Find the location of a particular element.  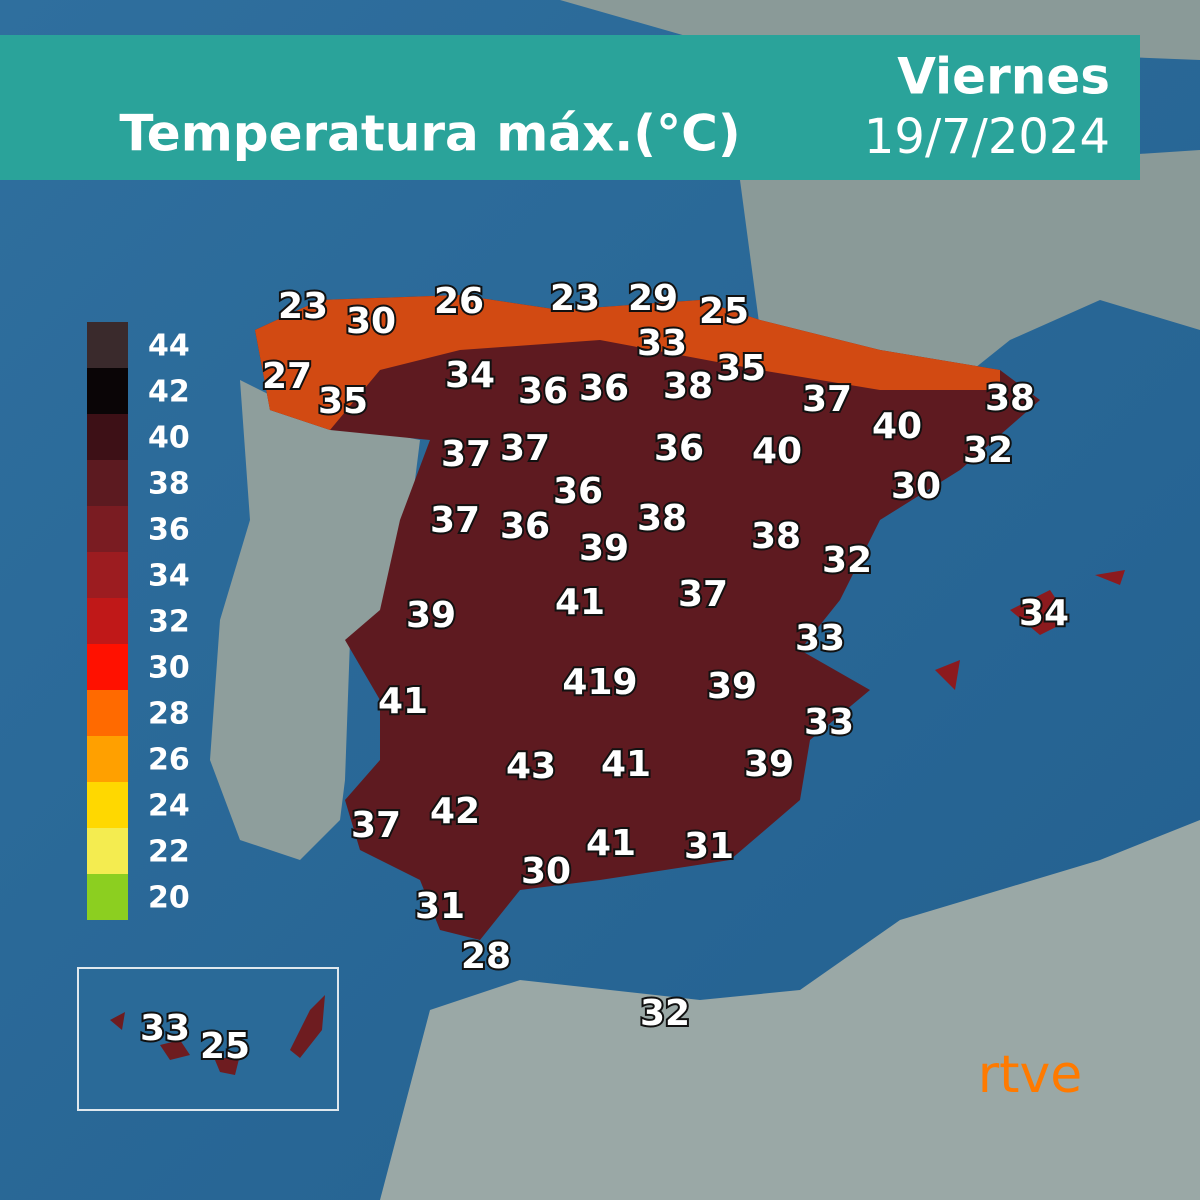

canarias-inset is located at coordinates (208, 1039).